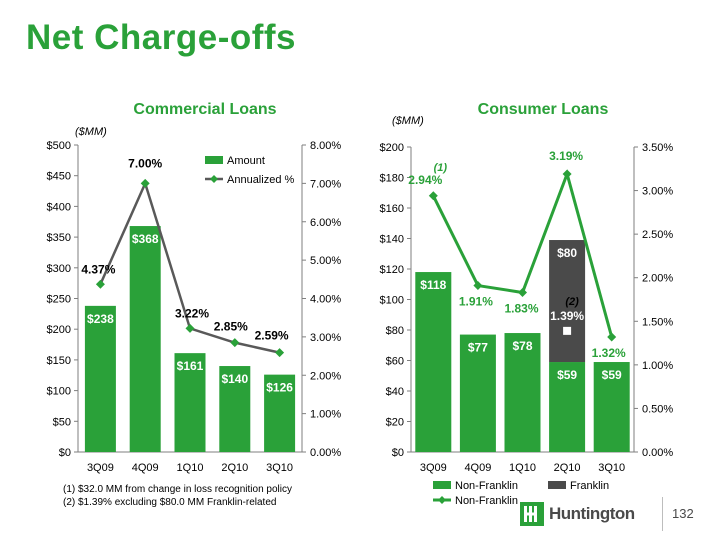 This screenshot has height=540, width=720. I want to click on legend-label-franklin: Franklin, so click(589, 486).